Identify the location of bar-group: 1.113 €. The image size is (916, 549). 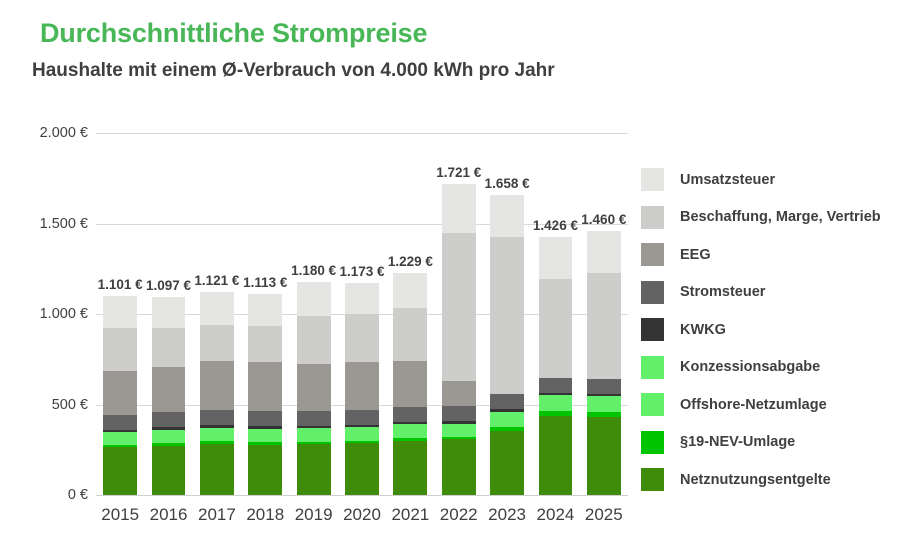
(265, 385).